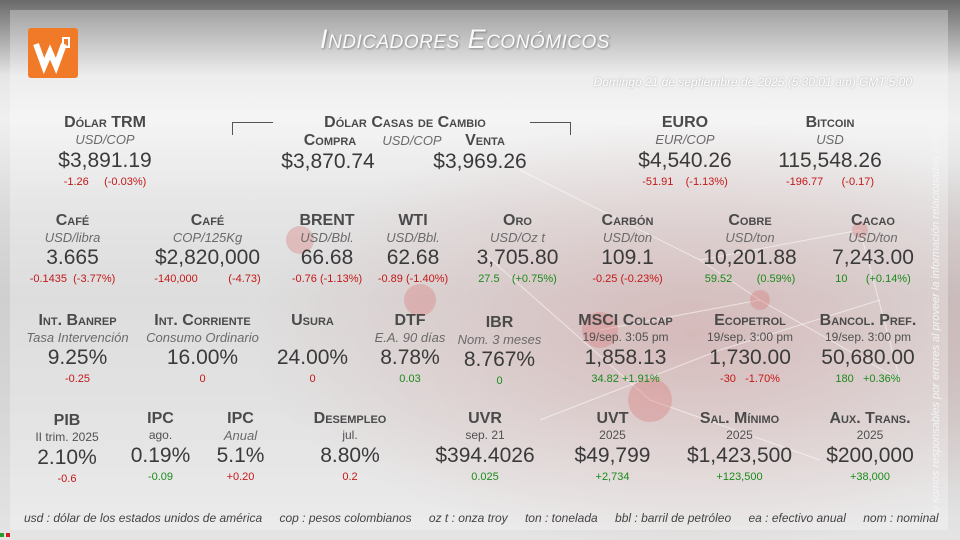  I want to click on casas-venta-value: $3,969.26, so click(480, 161).